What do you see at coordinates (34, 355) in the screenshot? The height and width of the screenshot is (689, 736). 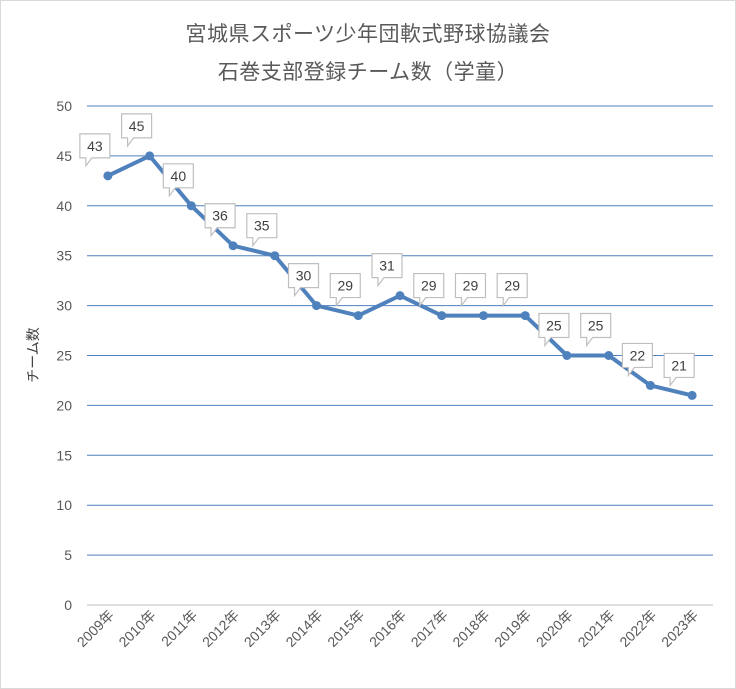 I see `y-axis-label: チーム数` at bounding box center [34, 355].